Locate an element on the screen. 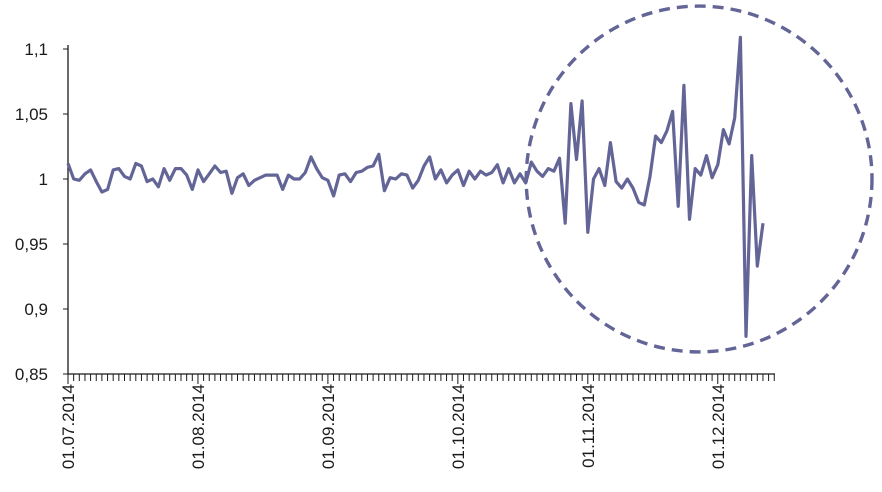 The width and height of the screenshot is (882, 492). x-tick-label: 01.10.2014 is located at coordinates (458, 426).